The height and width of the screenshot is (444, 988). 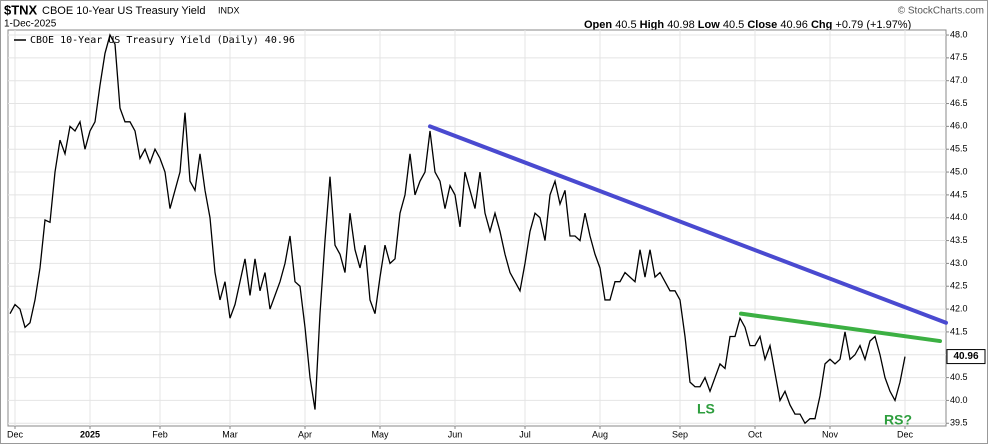 I want to click on annotation: RS?, so click(x=898, y=420).